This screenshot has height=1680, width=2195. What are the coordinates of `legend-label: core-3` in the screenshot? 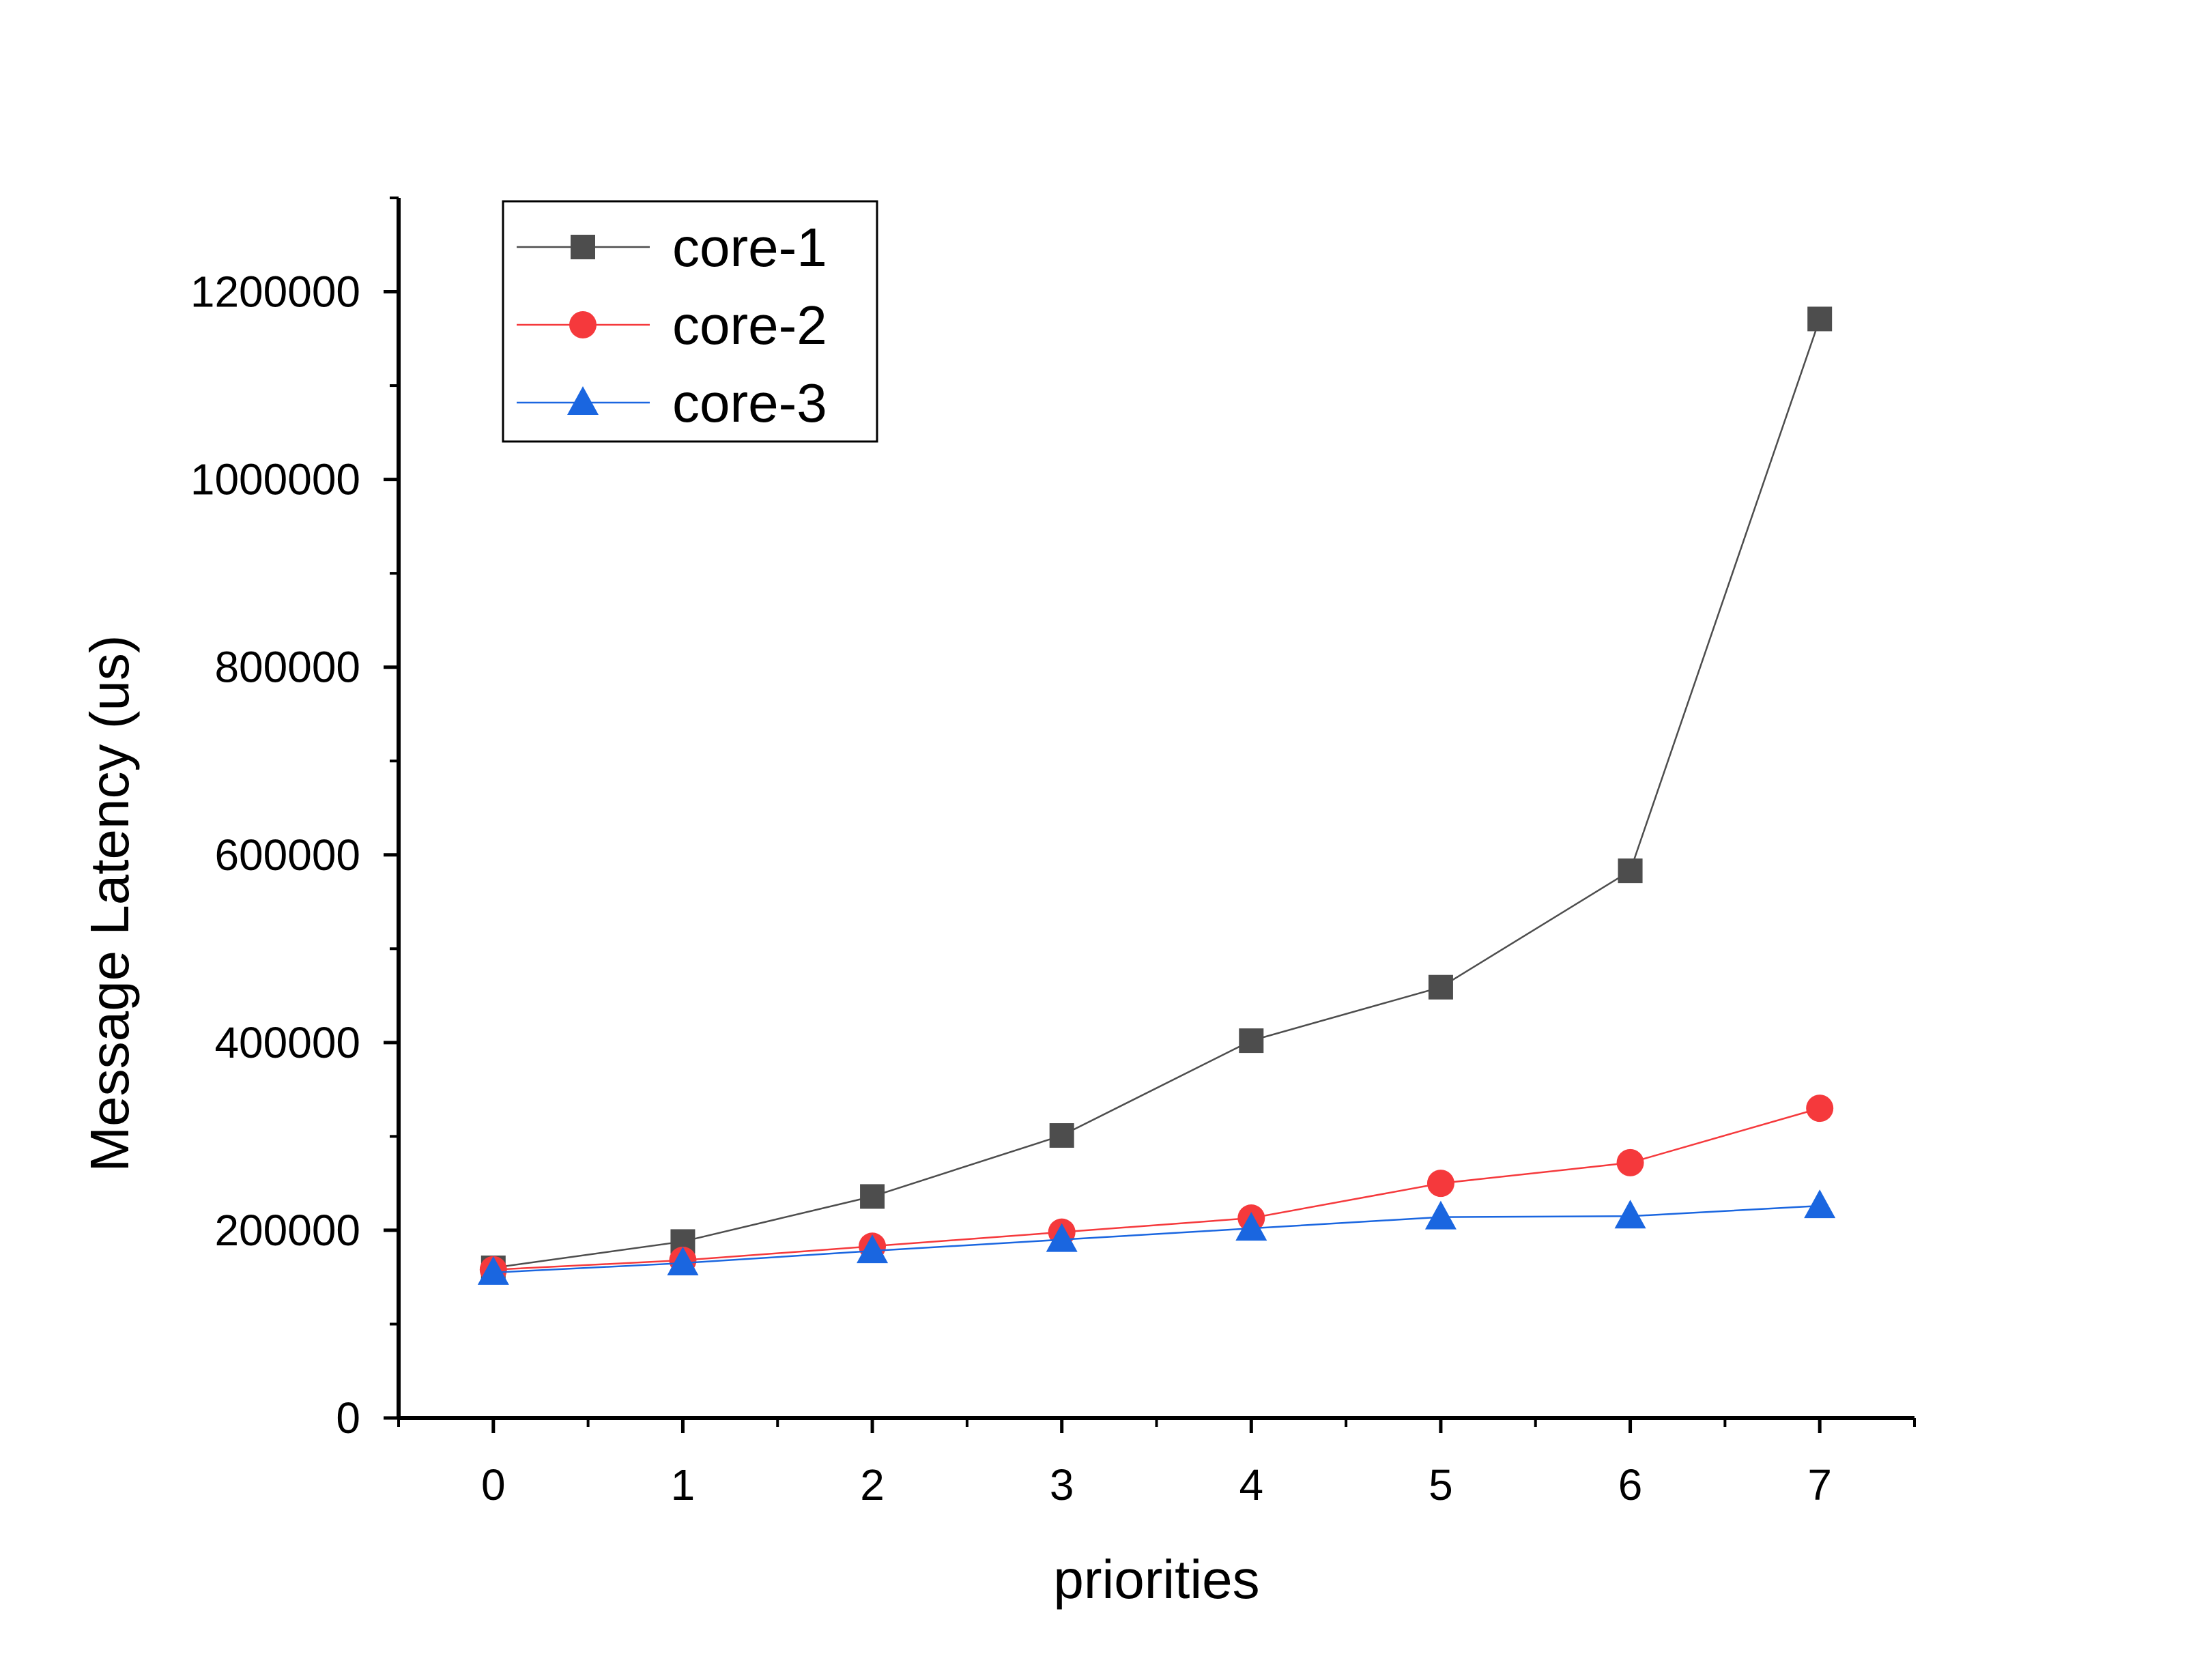 It's located at (749, 403).